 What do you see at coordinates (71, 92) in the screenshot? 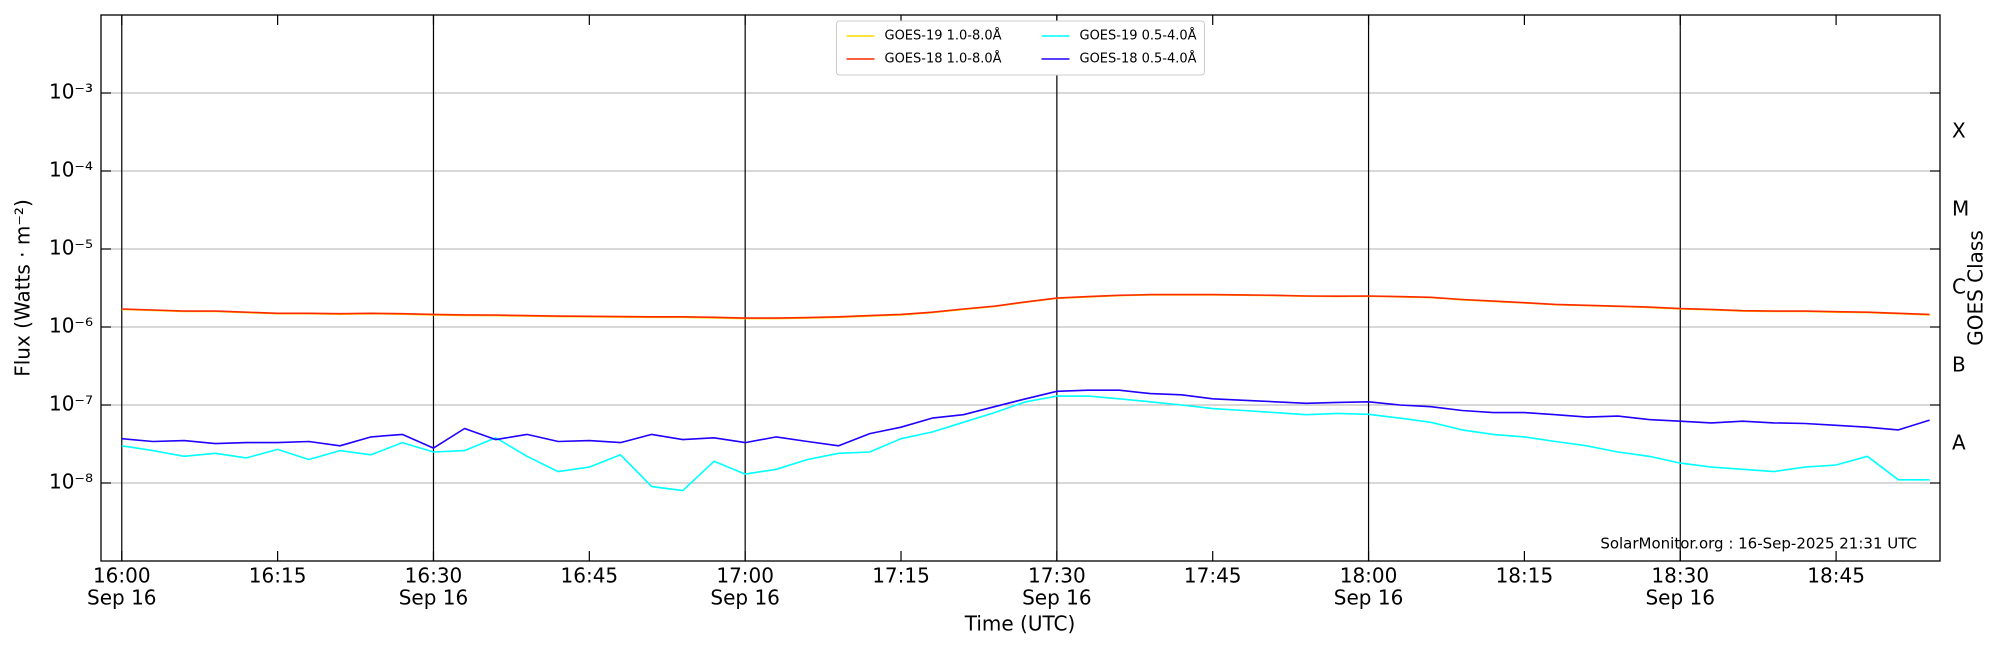
I see `y-tick-label: 10⁻³` at bounding box center [71, 92].